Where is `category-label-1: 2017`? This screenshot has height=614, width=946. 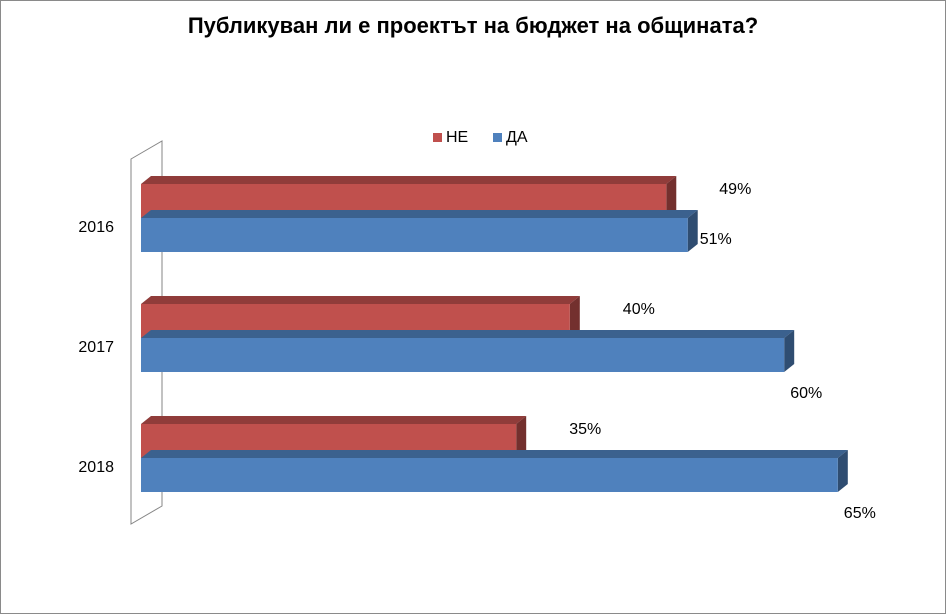
category-label-1: 2017 is located at coordinates (96, 347).